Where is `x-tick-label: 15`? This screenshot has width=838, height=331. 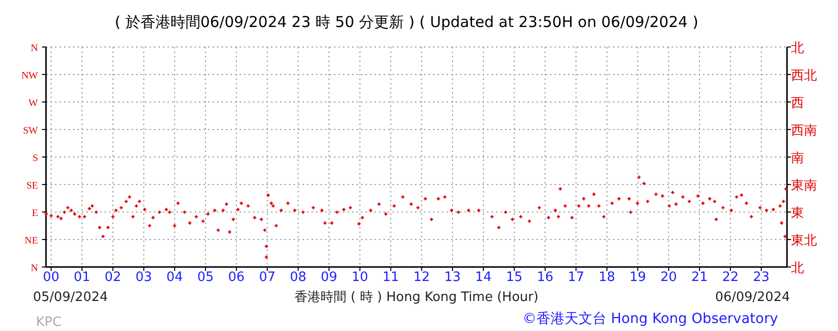
x-tick-label: 15 is located at coordinates (514, 277).